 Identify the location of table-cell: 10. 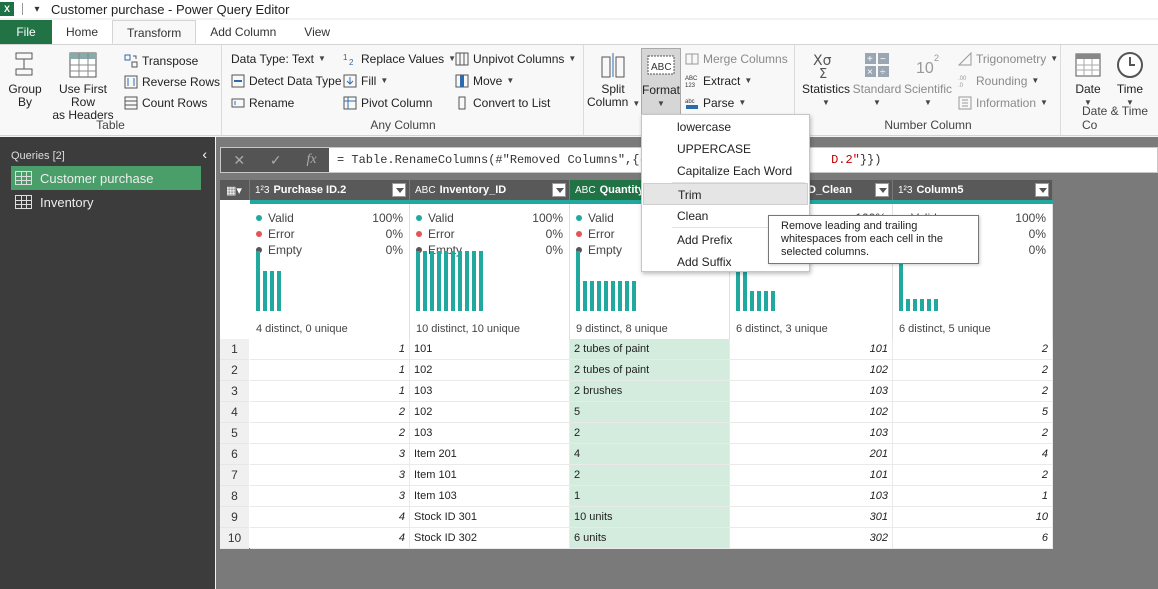
(973, 517).